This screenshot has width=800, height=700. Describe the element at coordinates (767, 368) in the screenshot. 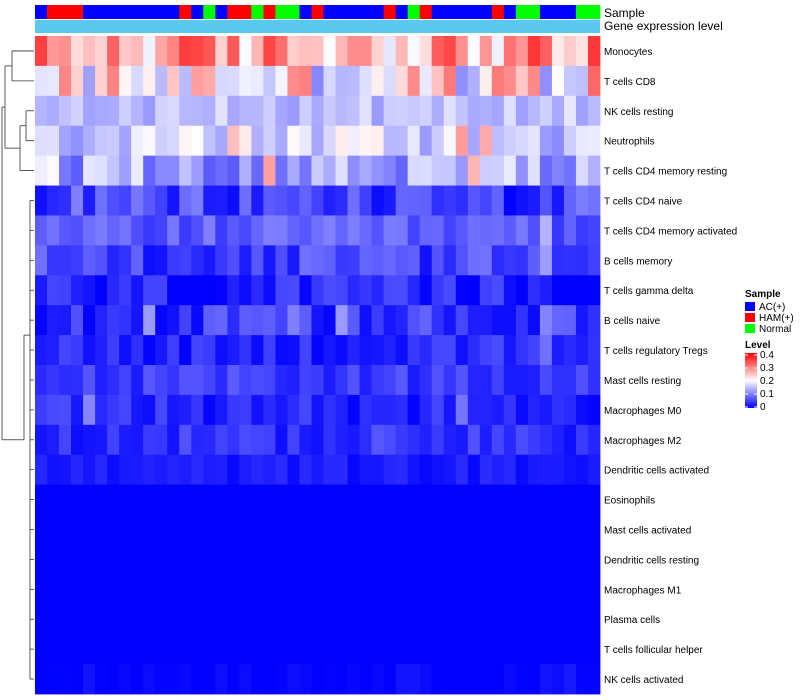

I see `legend-tick-label: 0.3` at that location.